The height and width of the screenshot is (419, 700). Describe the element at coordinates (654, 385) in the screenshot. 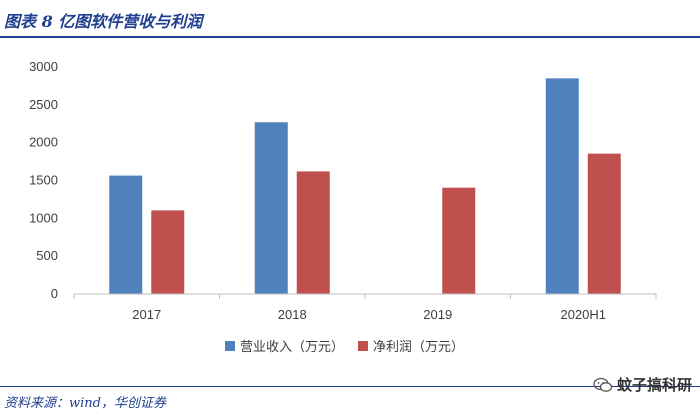

I see `watermark-text: 蚊子搞科研` at that location.